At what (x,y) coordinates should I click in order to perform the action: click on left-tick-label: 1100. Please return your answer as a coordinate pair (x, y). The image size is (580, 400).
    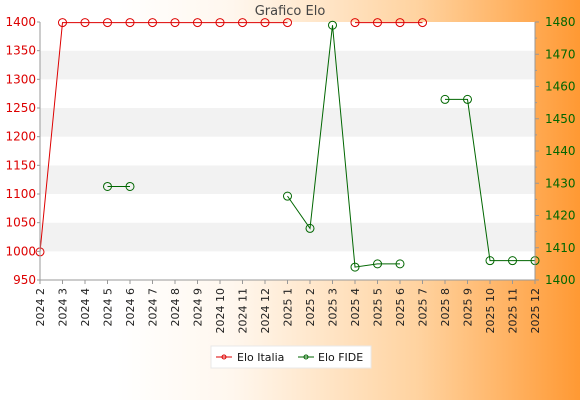
    Looking at the image, I should click on (20, 194).